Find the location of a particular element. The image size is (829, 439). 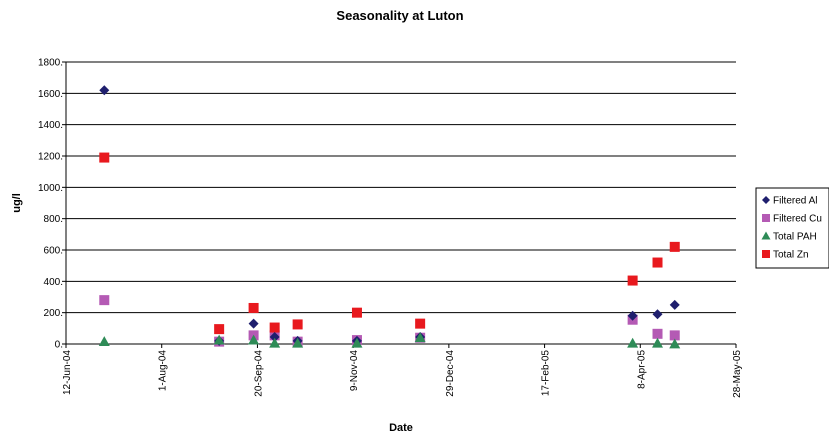

legend-label: Total PAH is located at coordinates (795, 237).